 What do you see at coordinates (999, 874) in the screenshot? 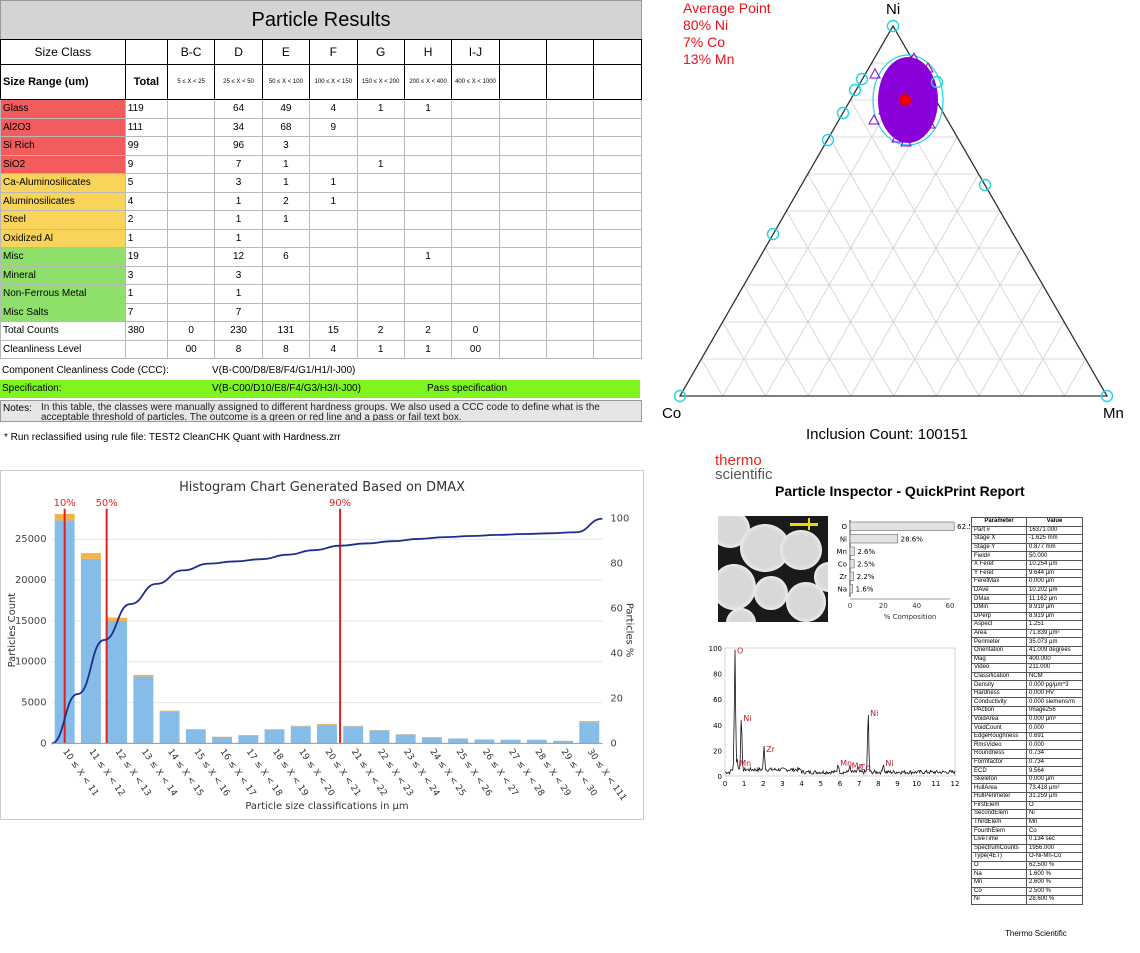
I see `parameter-name: Na` at bounding box center [999, 874].